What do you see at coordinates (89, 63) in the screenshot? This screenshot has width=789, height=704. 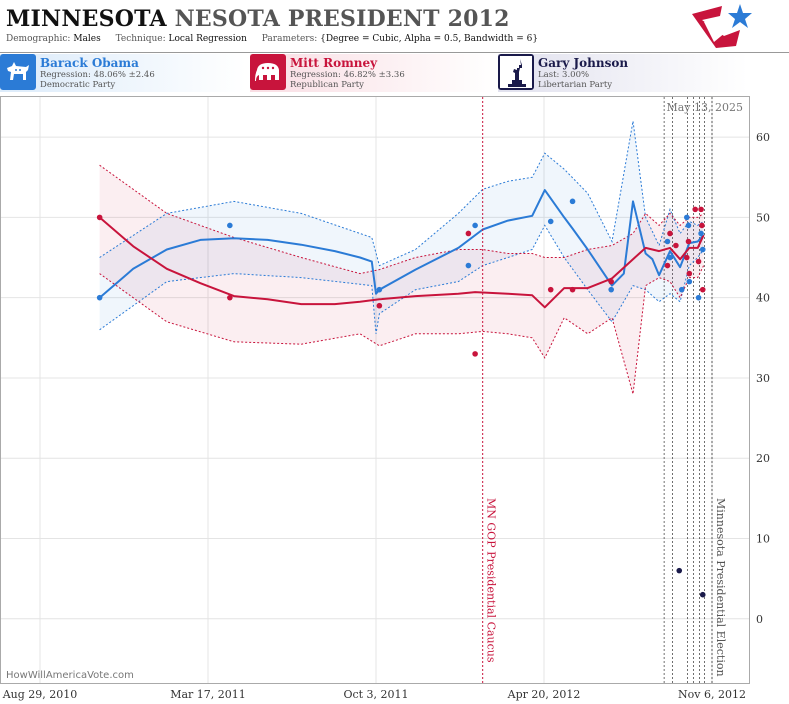 I see `legend-obama-name: Barack Obama` at bounding box center [89, 63].